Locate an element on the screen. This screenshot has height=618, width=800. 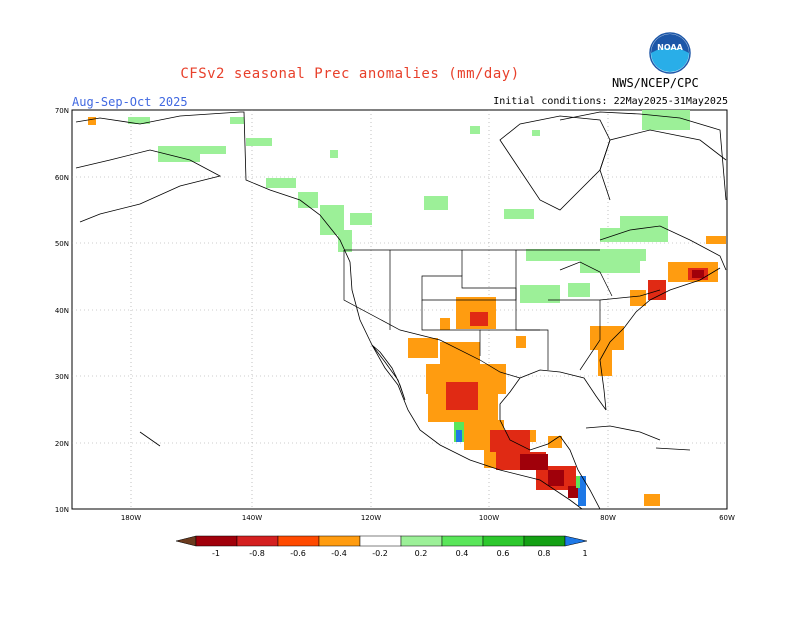
lat-label: 20N is located at coordinates (62, 444).